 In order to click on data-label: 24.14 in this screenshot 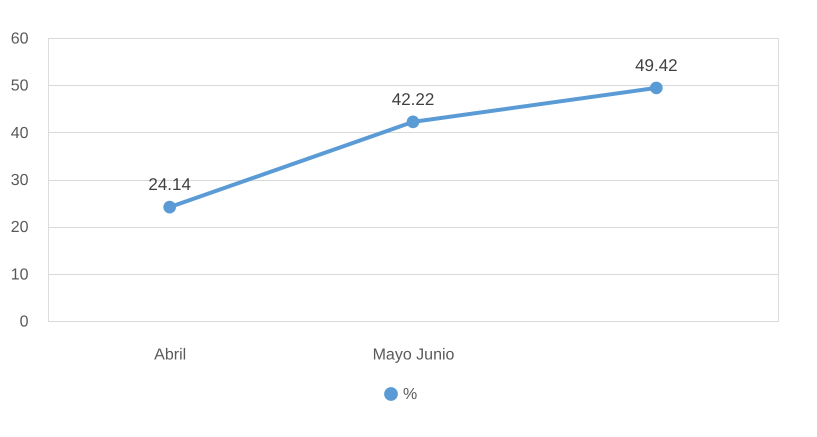, I will do `click(169, 184)`.